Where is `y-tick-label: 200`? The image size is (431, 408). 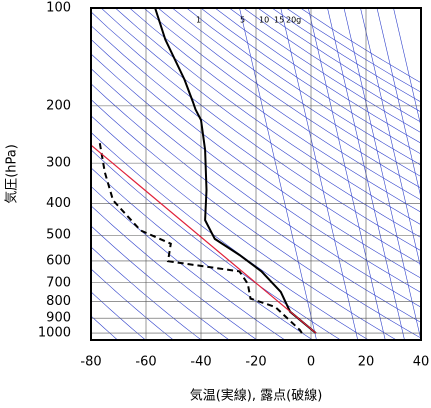 y-tick-label: 200 is located at coordinates (58, 105).